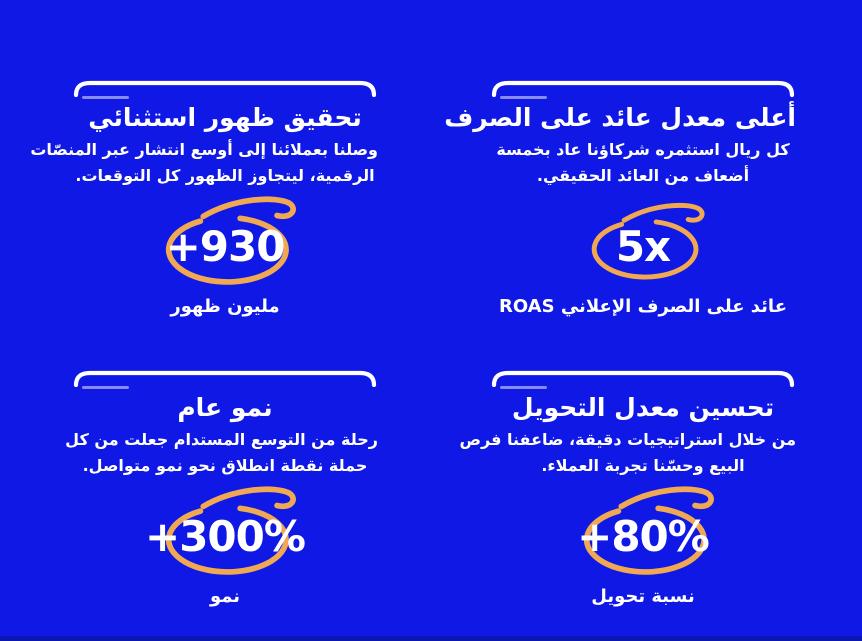  What do you see at coordinates (431, 638) in the screenshot?
I see `bottom-strip` at bounding box center [431, 638].